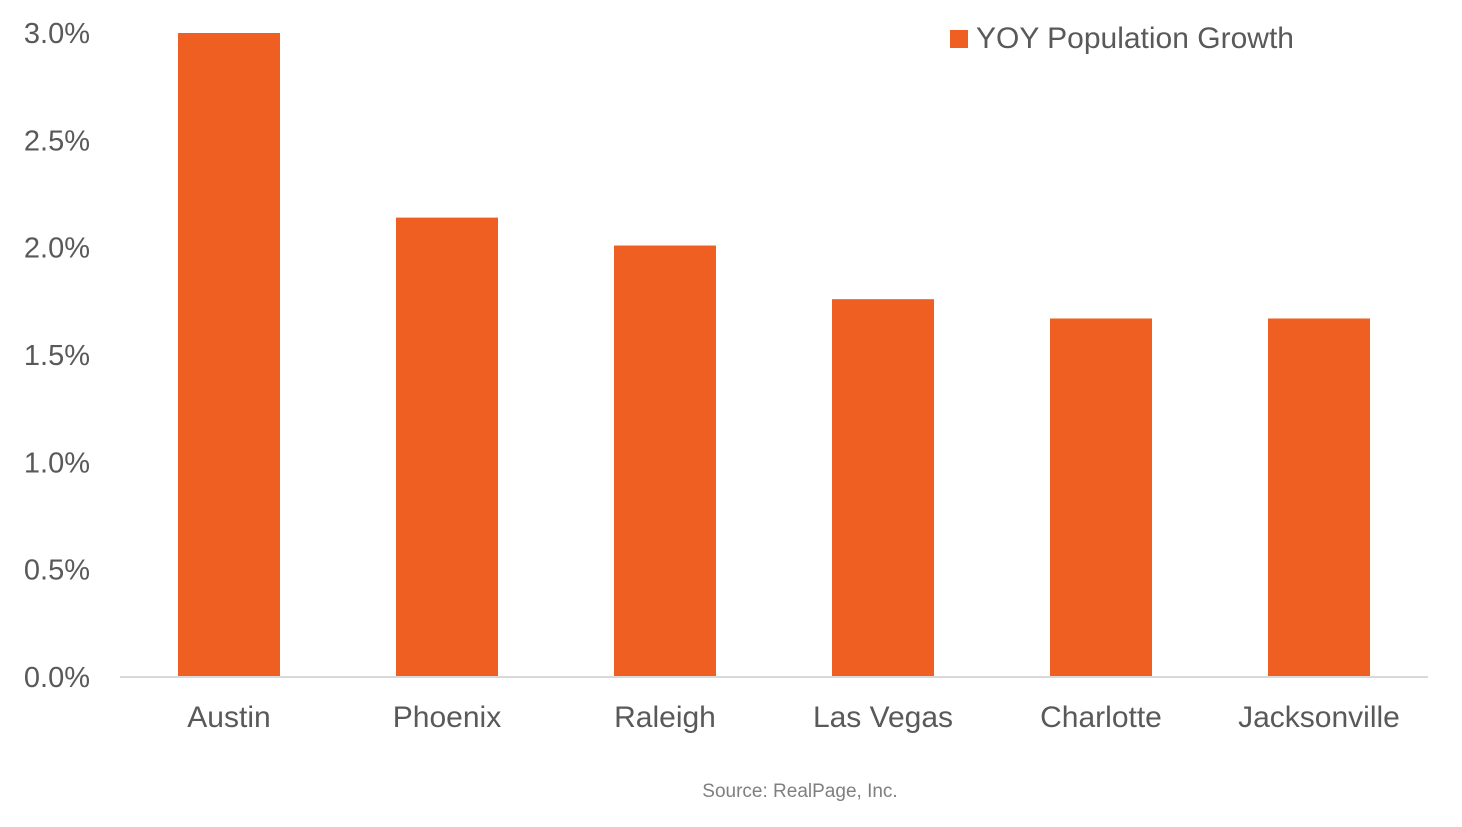 Image resolution: width=1462 pixels, height=827 pixels. Describe the element at coordinates (447, 447) in the screenshot. I see `bar-phoenix` at that location.